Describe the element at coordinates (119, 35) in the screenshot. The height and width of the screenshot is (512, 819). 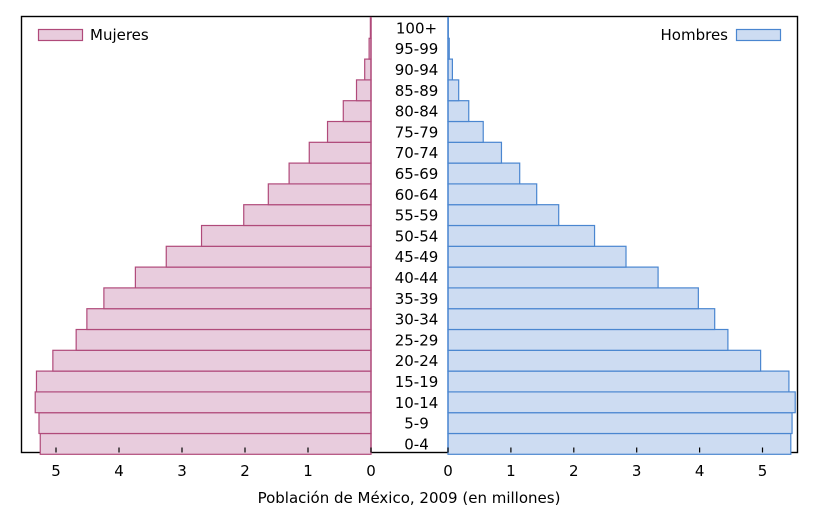
I see `legend-mujeres-label: Mujeres` at that location.